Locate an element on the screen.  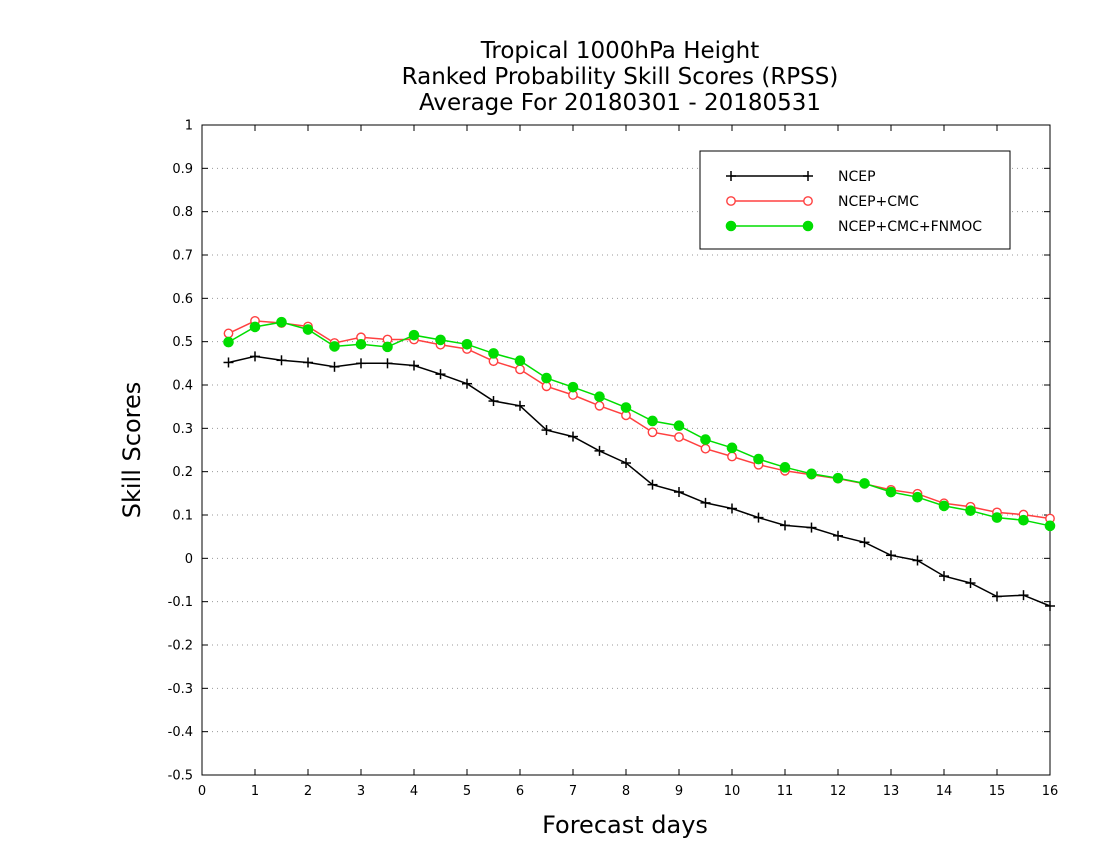
legend-label: NCEP is located at coordinates (857, 177).